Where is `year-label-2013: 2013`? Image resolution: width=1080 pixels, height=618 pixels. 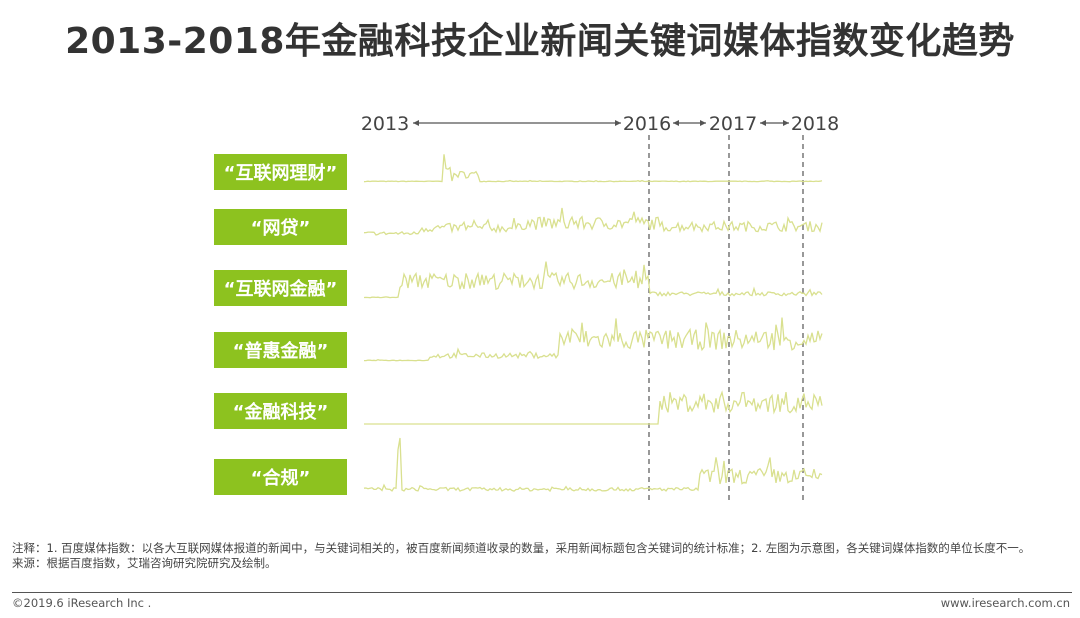
year-label-2013: 2013 is located at coordinates (385, 124).